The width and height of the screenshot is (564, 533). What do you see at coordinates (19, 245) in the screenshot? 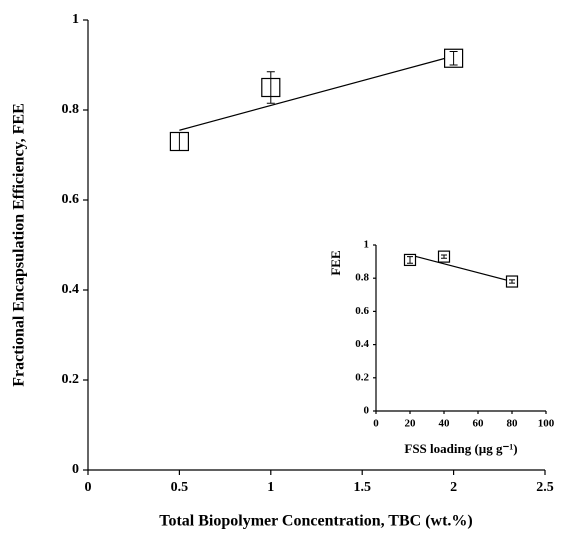
I see `y-axis-label: Fractional Encapsulation Efficiency, FEE` at bounding box center [19, 245].